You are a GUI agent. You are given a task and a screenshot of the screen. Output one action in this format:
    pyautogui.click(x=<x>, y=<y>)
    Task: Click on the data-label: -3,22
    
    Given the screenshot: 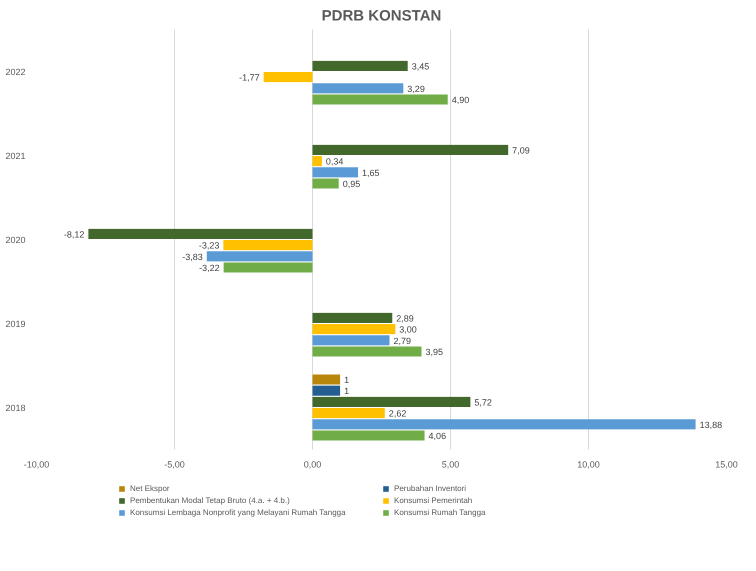 What is the action you would take?
    pyautogui.click(x=209, y=268)
    